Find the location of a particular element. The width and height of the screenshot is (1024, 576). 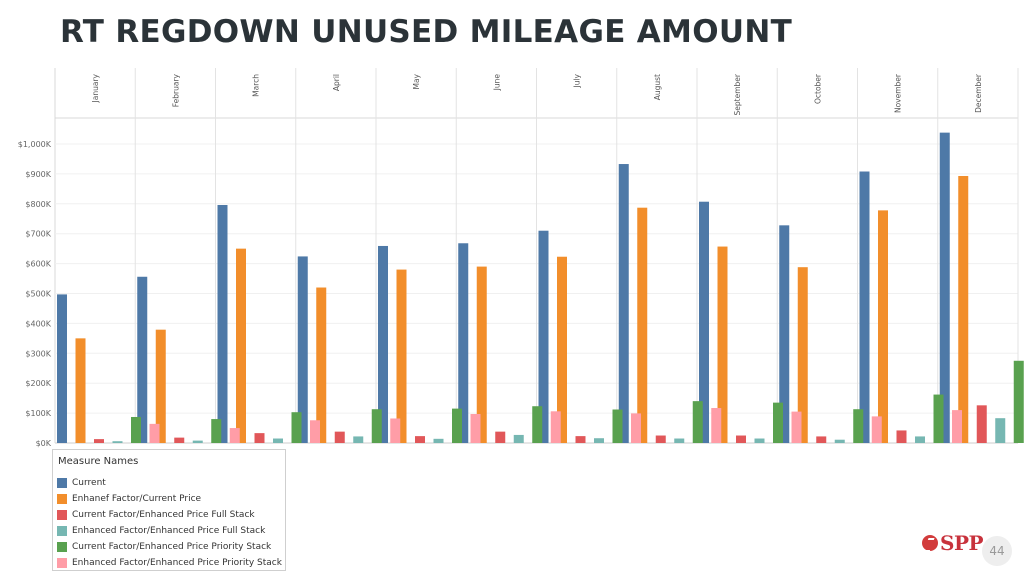

y-tick-label: $1,000K is located at coordinates (35, 144).